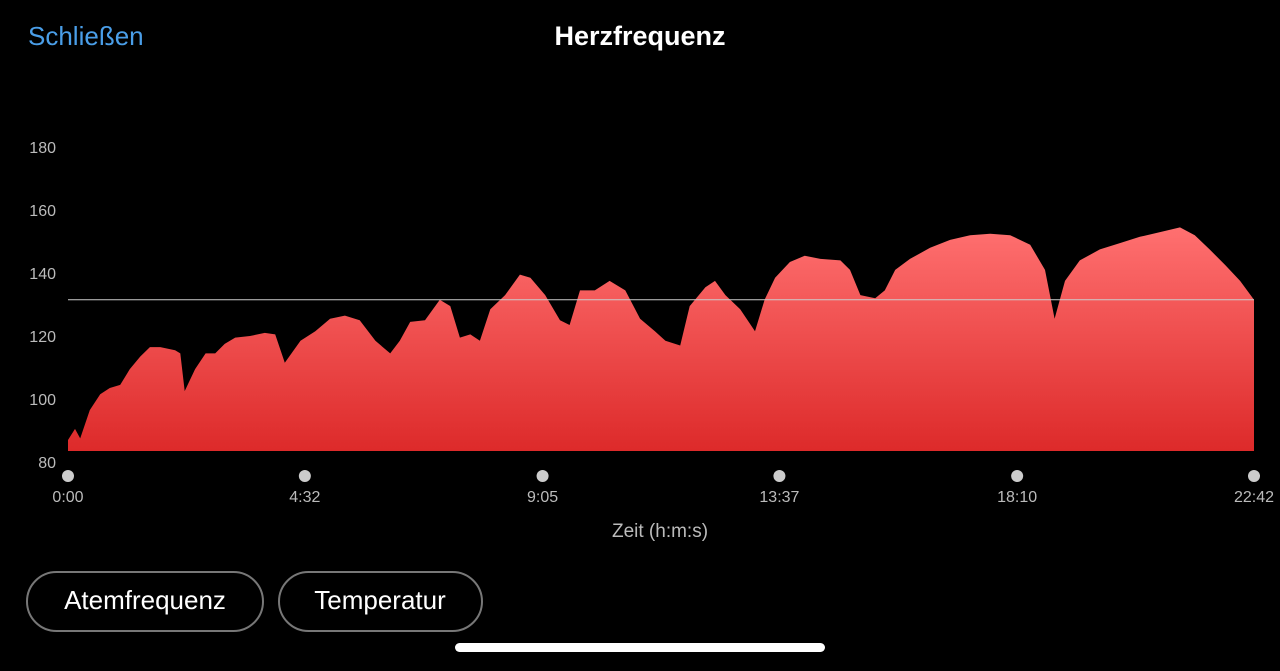 The width and height of the screenshot is (1280, 671). Describe the element at coordinates (542, 497) in the screenshot. I see `x-tick-label: 9:05` at that location.